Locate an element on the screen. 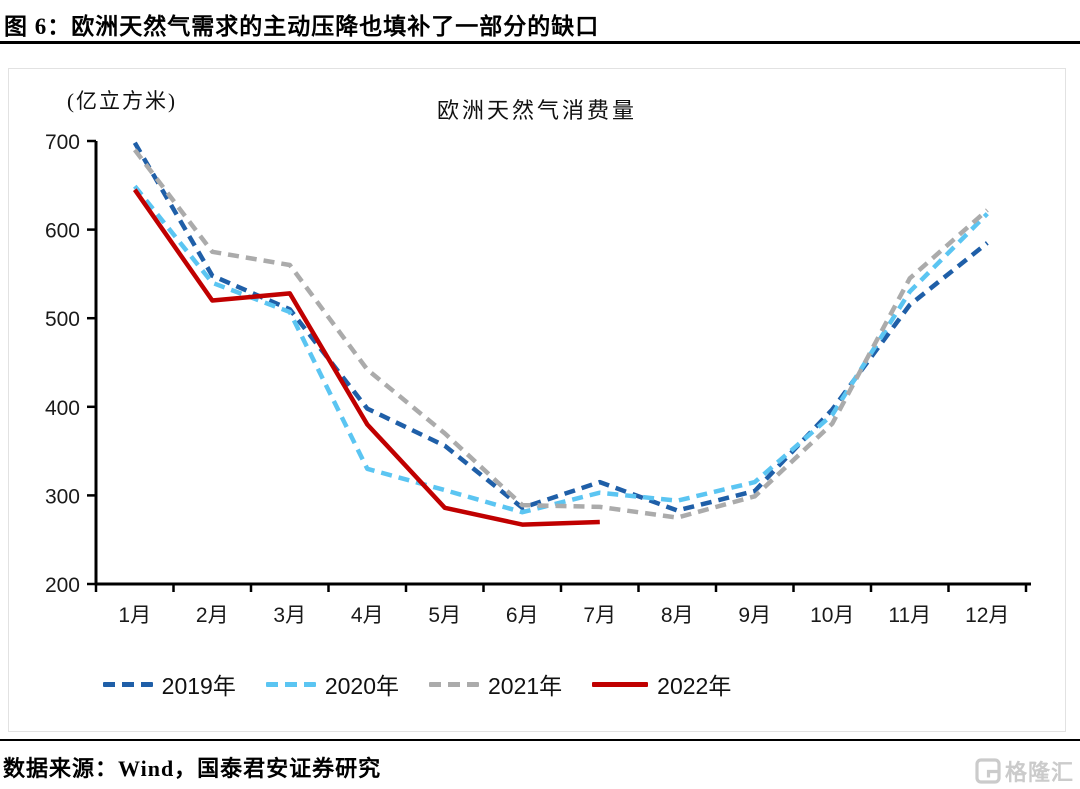 This screenshot has width=1080, height=789. legend-item-2019年: 2019年 is located at coordinates (169, 684).